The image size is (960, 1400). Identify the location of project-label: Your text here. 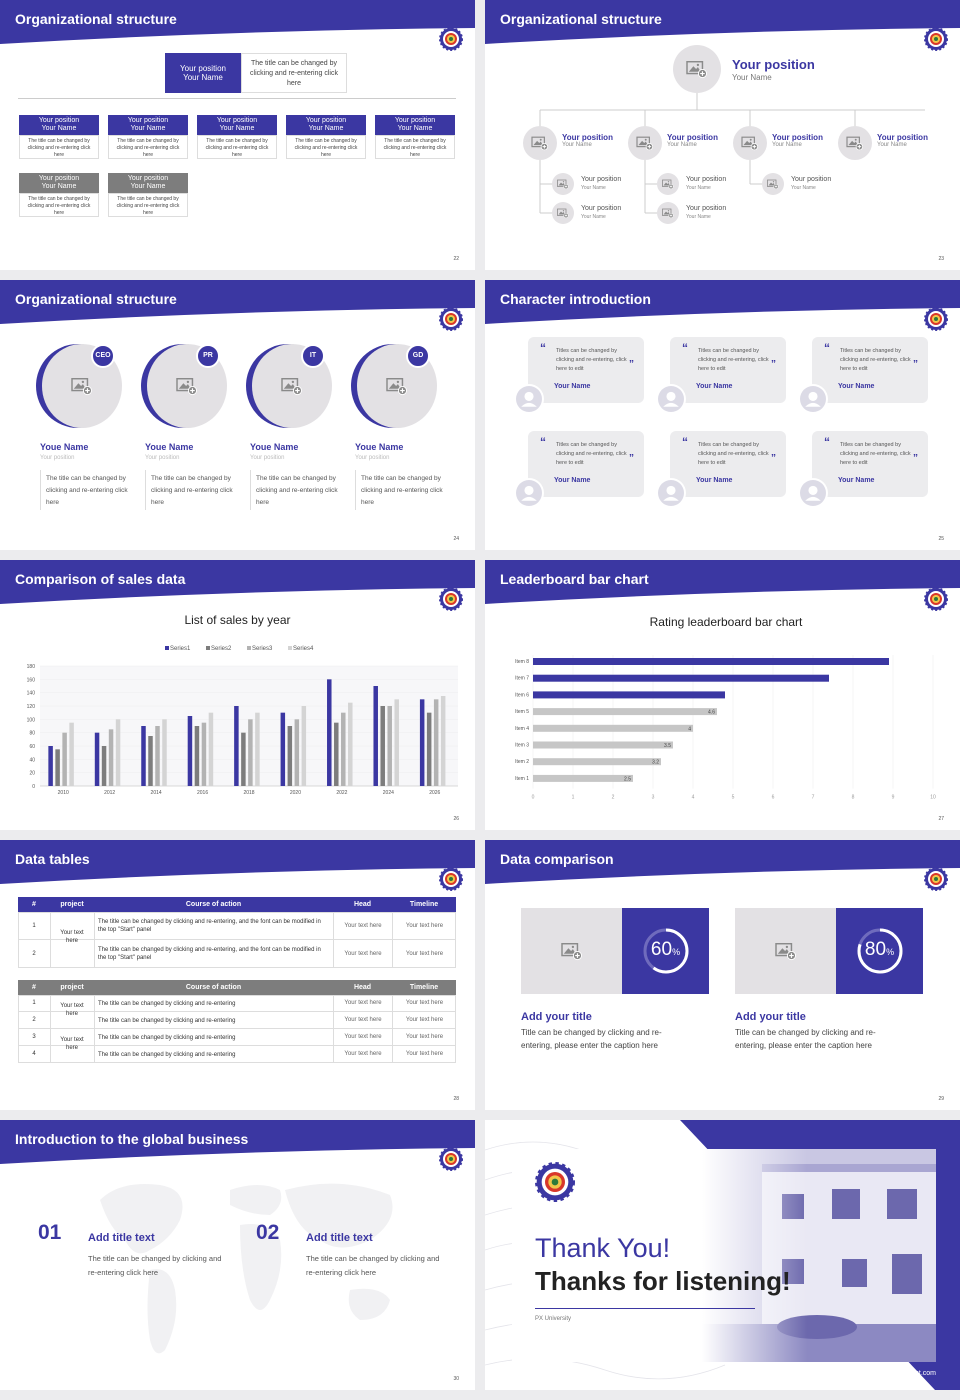
(72, 937).